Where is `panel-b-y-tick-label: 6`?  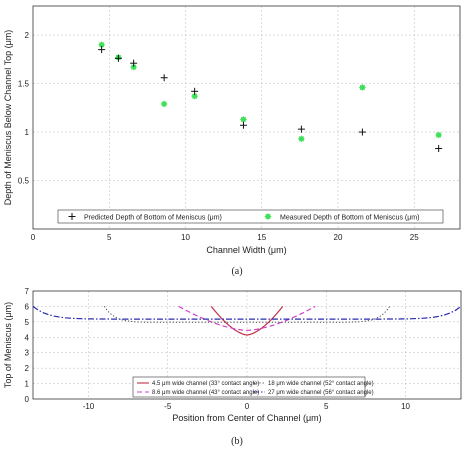 panel-b-y-tick-label: 6 is located at coordinates (27, 306).